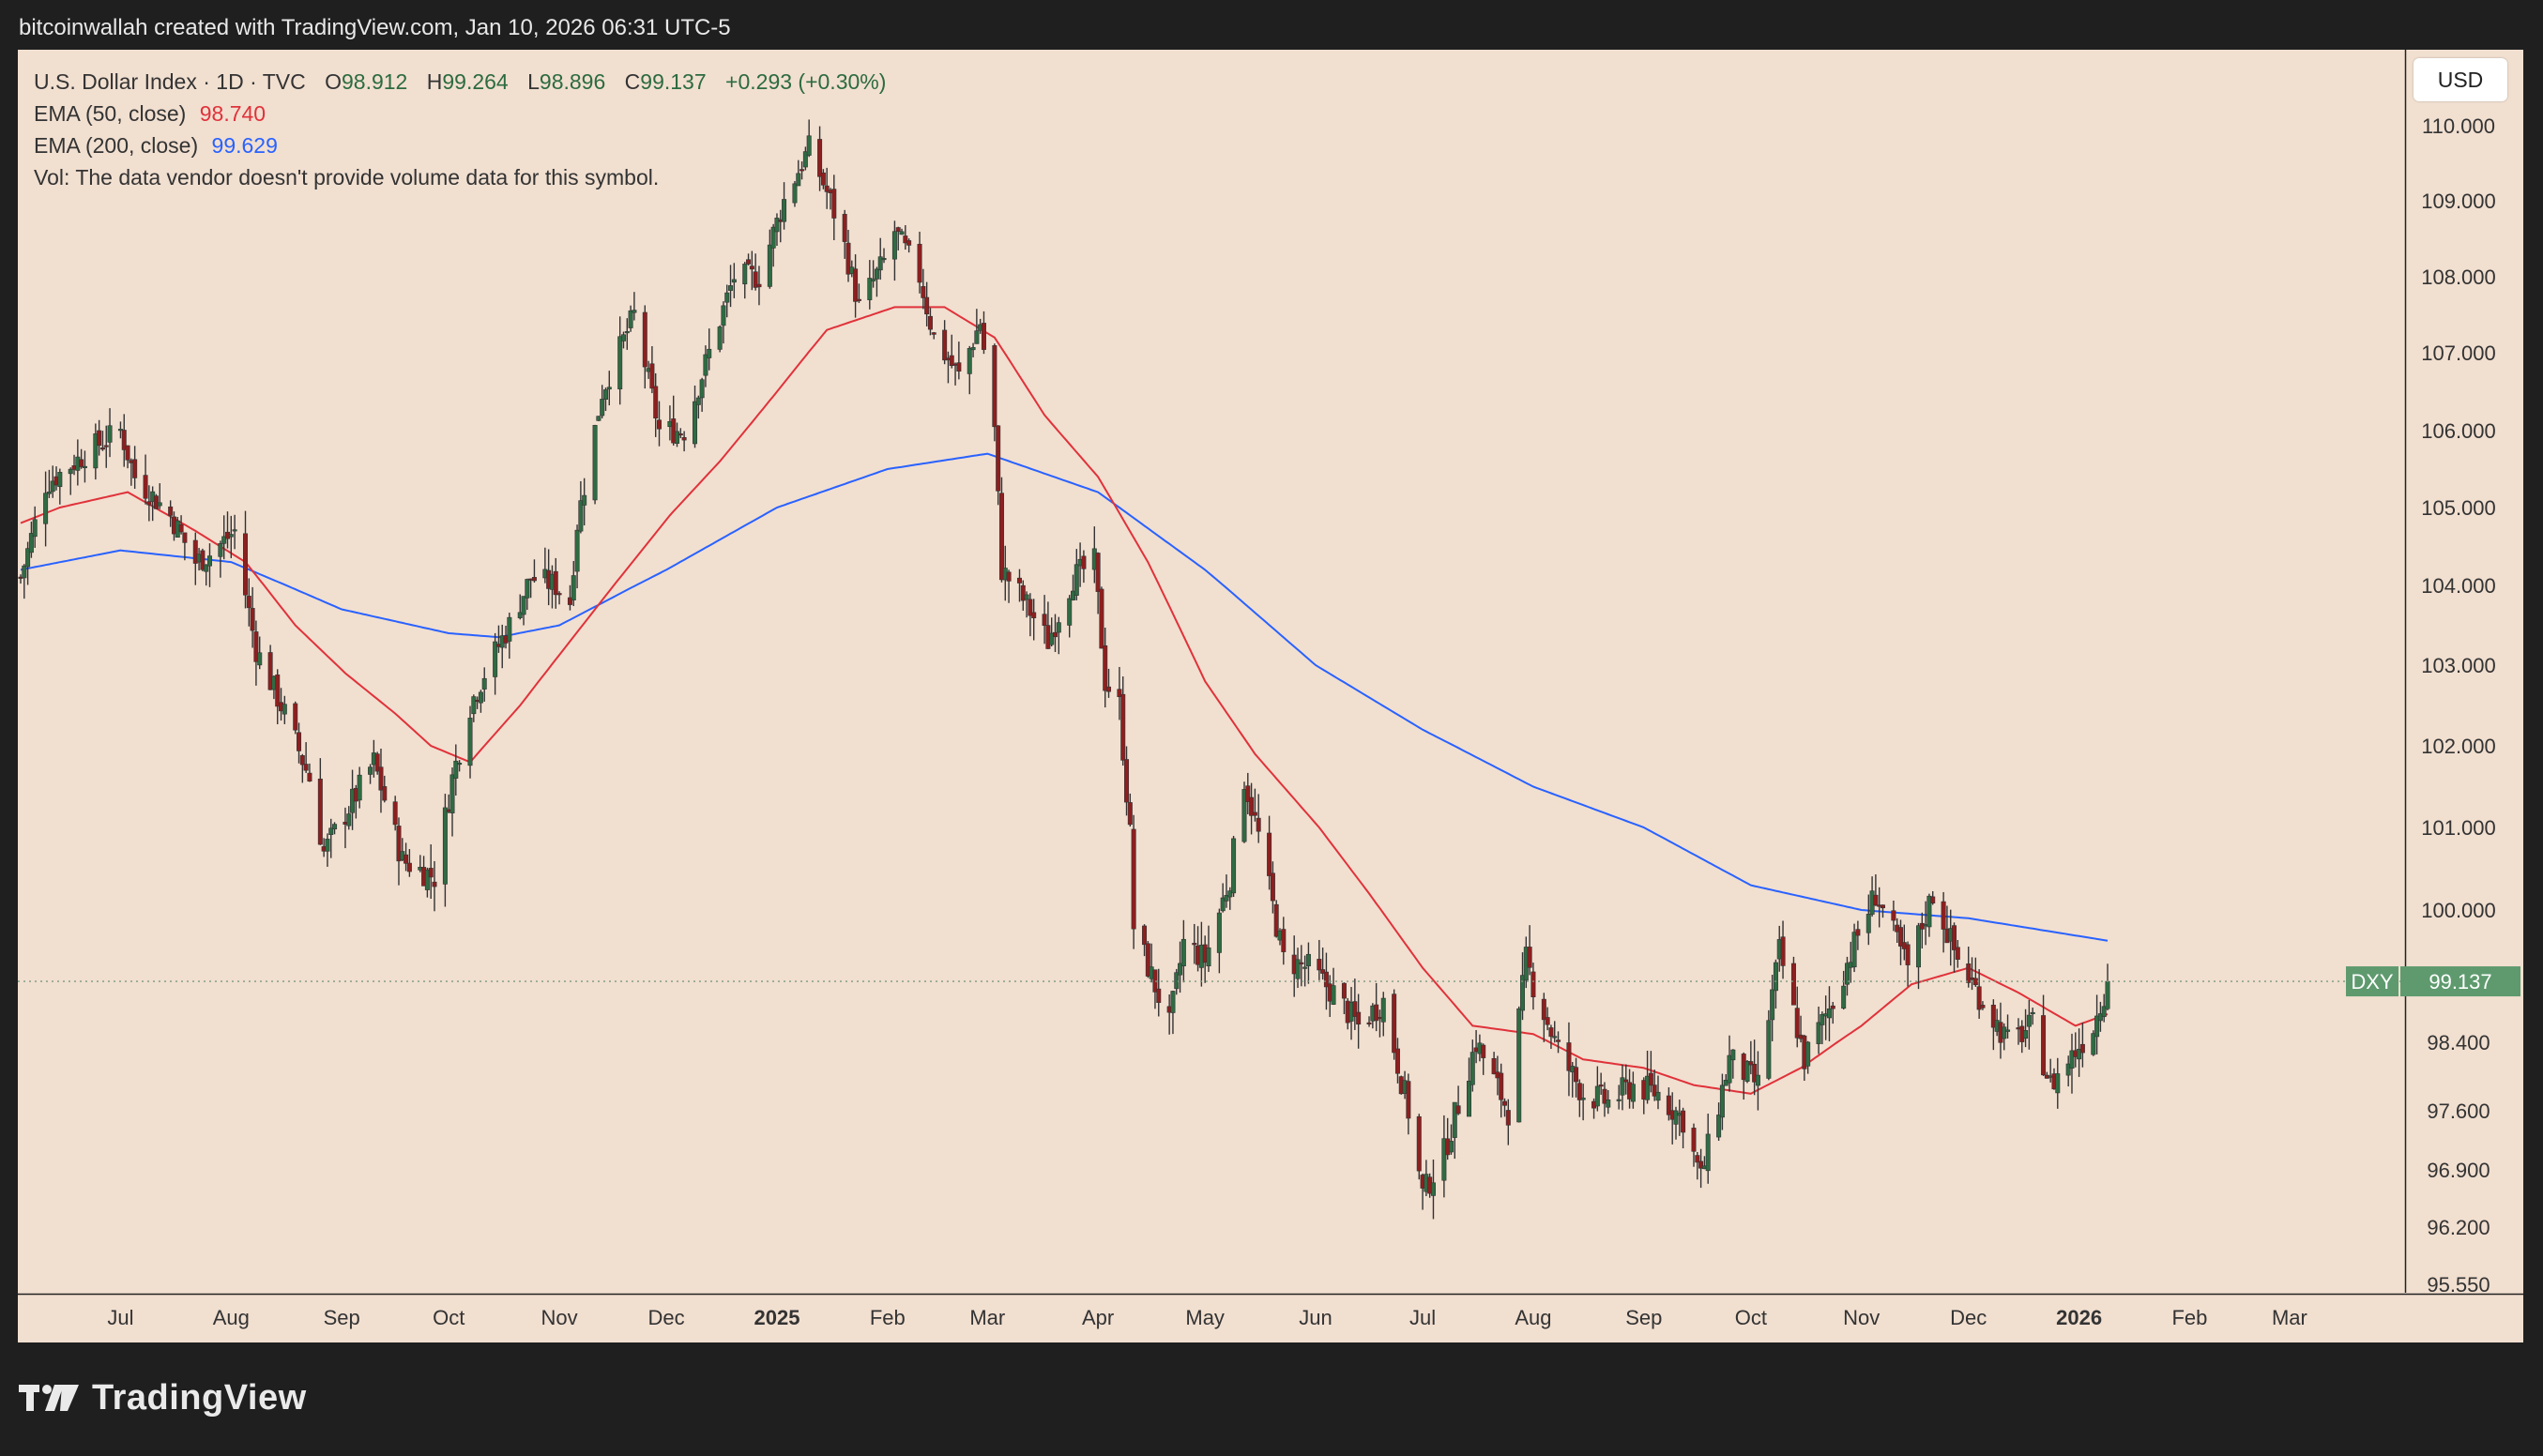 The height and width of the screenshot is (1456, 2543). What do you see at coordinates (170, 81) in the screenshot?
I see `symbol-name: U.S. Dollar Index · 1D · TVC` at bounding box center [170, 81].